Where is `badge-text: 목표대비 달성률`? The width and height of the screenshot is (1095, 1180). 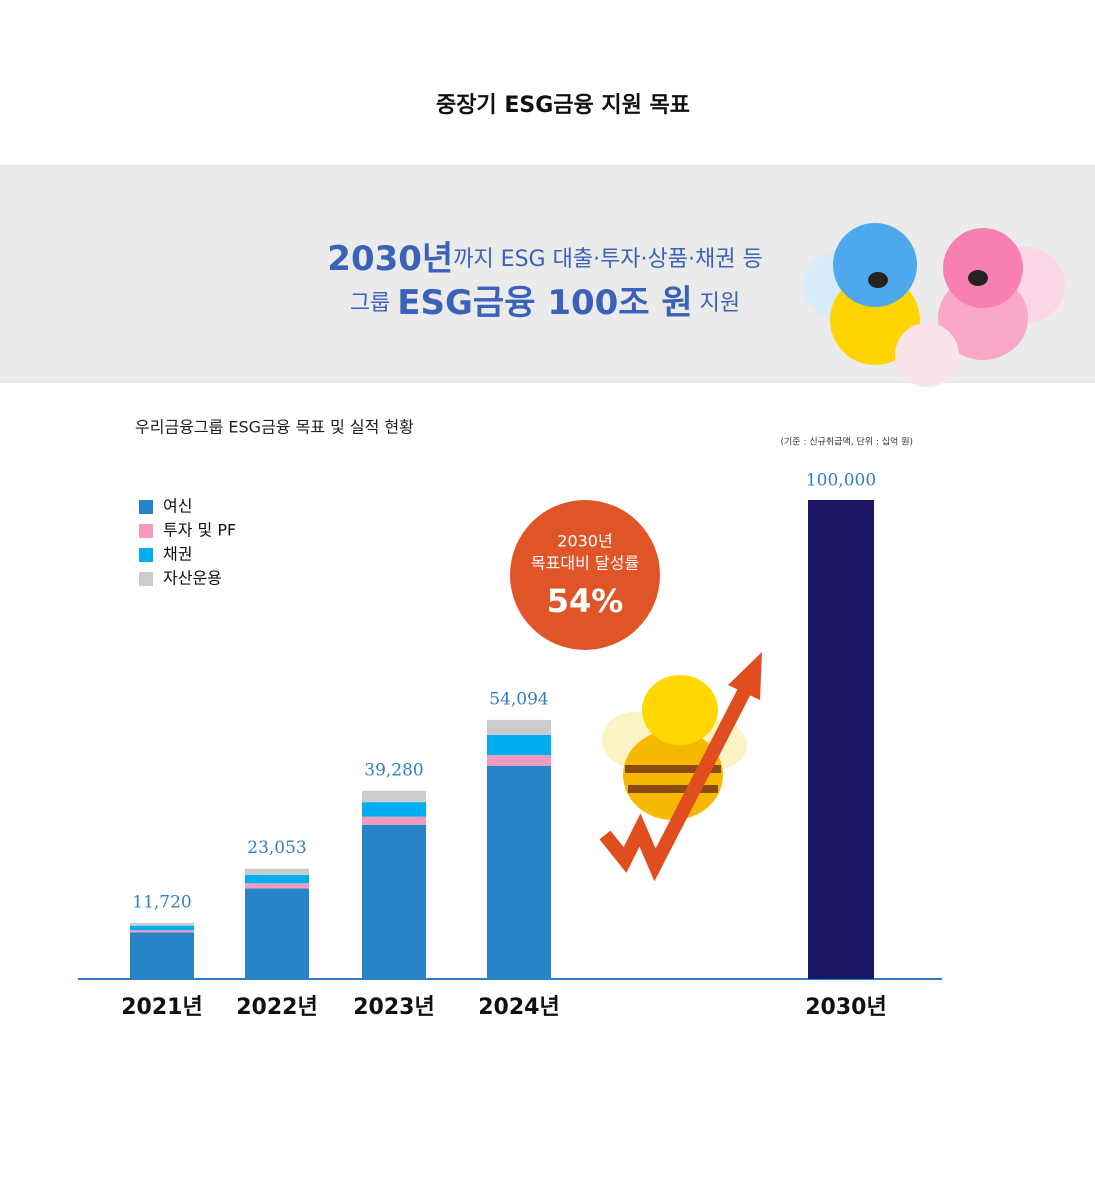
badge-text: 목표대비 달성률 is located at coordinates (585, 563).